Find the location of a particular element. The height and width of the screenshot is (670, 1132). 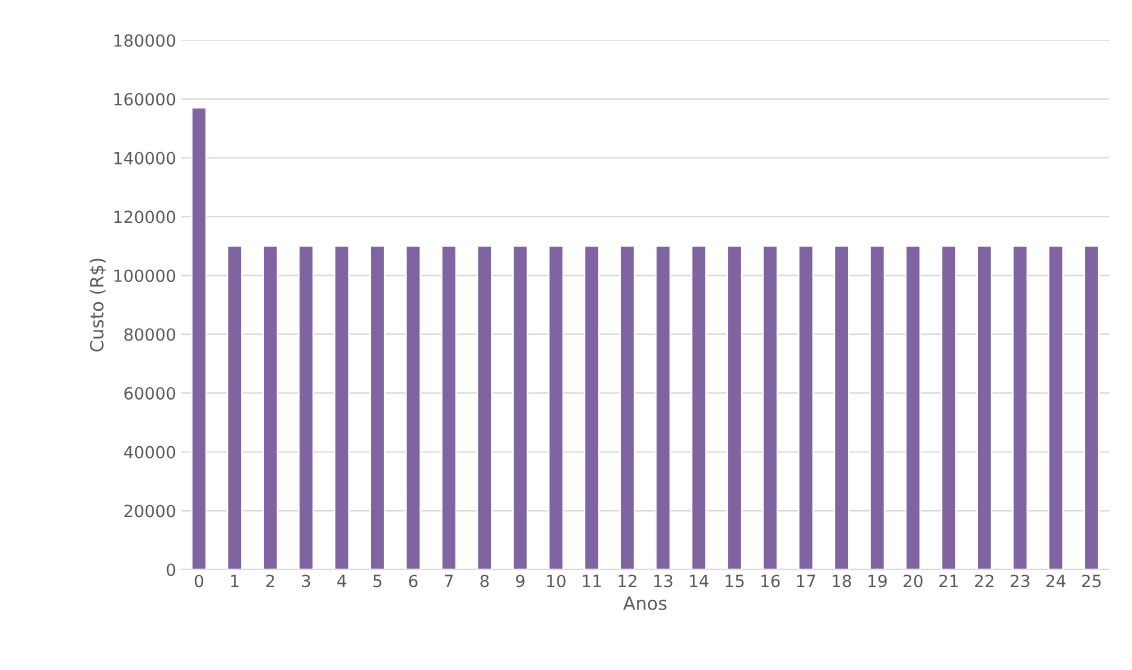

x-tick-label: 3 is located at coordinates (306, 581).